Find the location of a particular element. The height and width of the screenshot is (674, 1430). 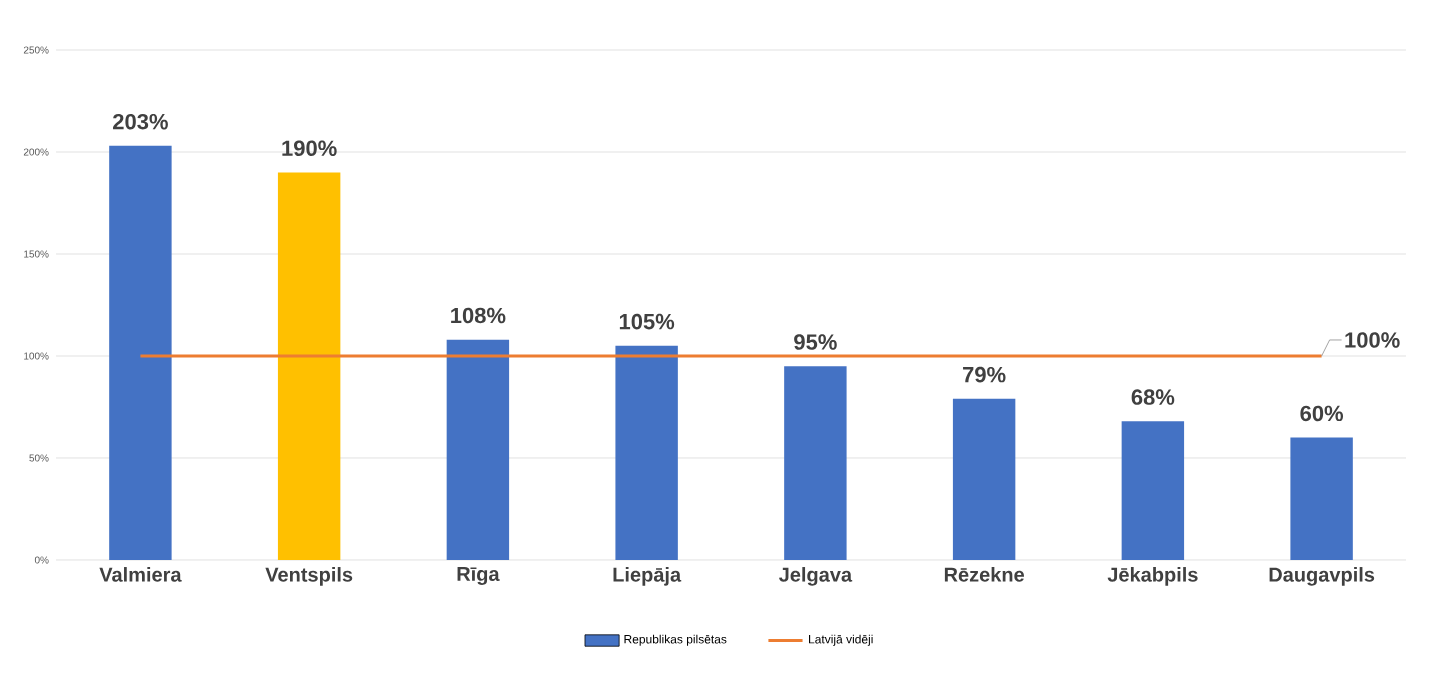

data-label: 108% is located at coordinates (478, 315).